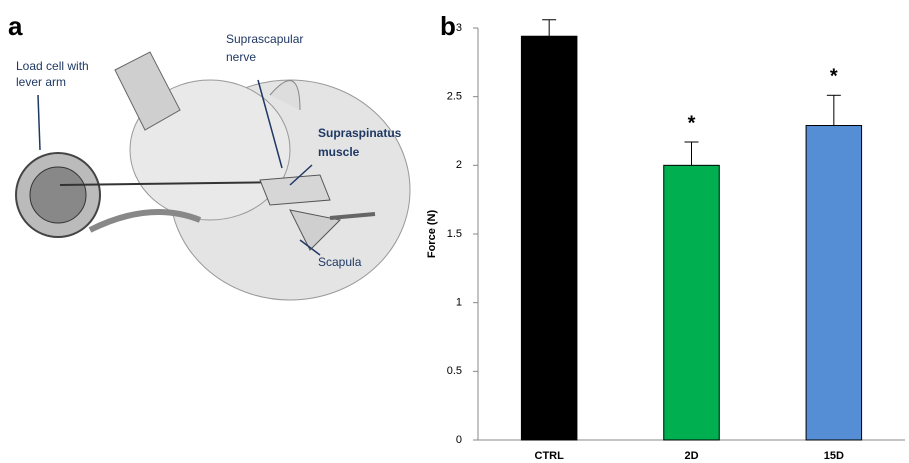 Image resolution: width=909 pixels, height=463 pixels. I want to click on annotation: Scapula, so click(340, 262).